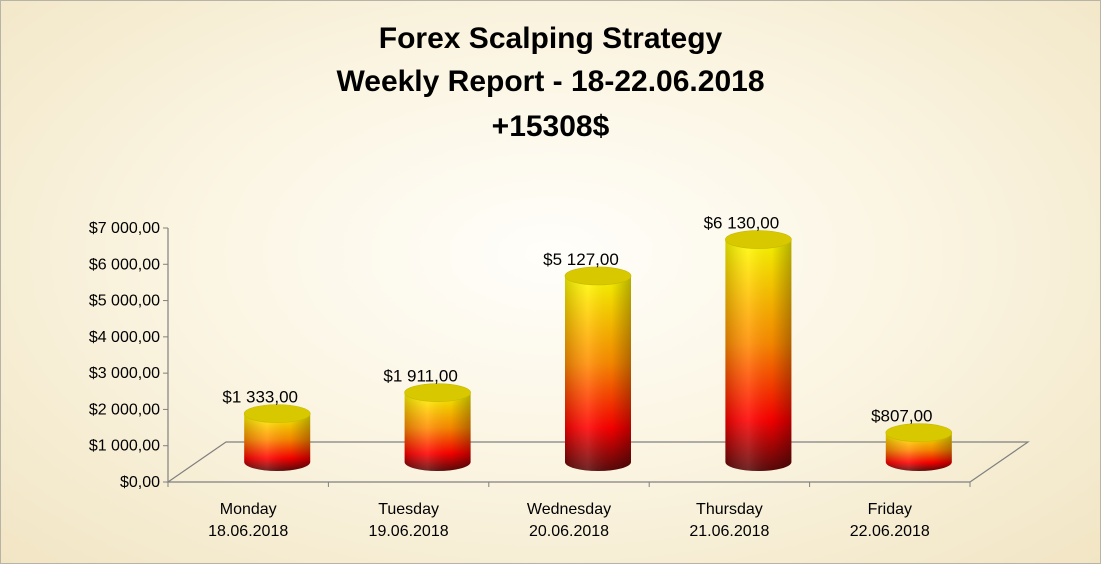 The width and height of the screenshot is (1101, 564). Describe the element at coordinates (890, 531) in the screenshot. I see `x-category-label: 22.06.2018` at that location.